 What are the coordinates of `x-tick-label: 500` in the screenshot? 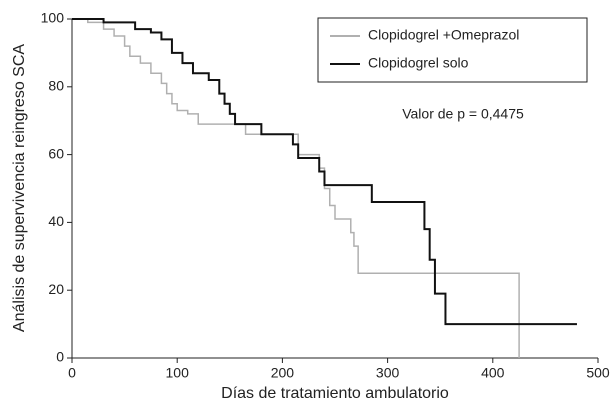 It's located at (598, 373).